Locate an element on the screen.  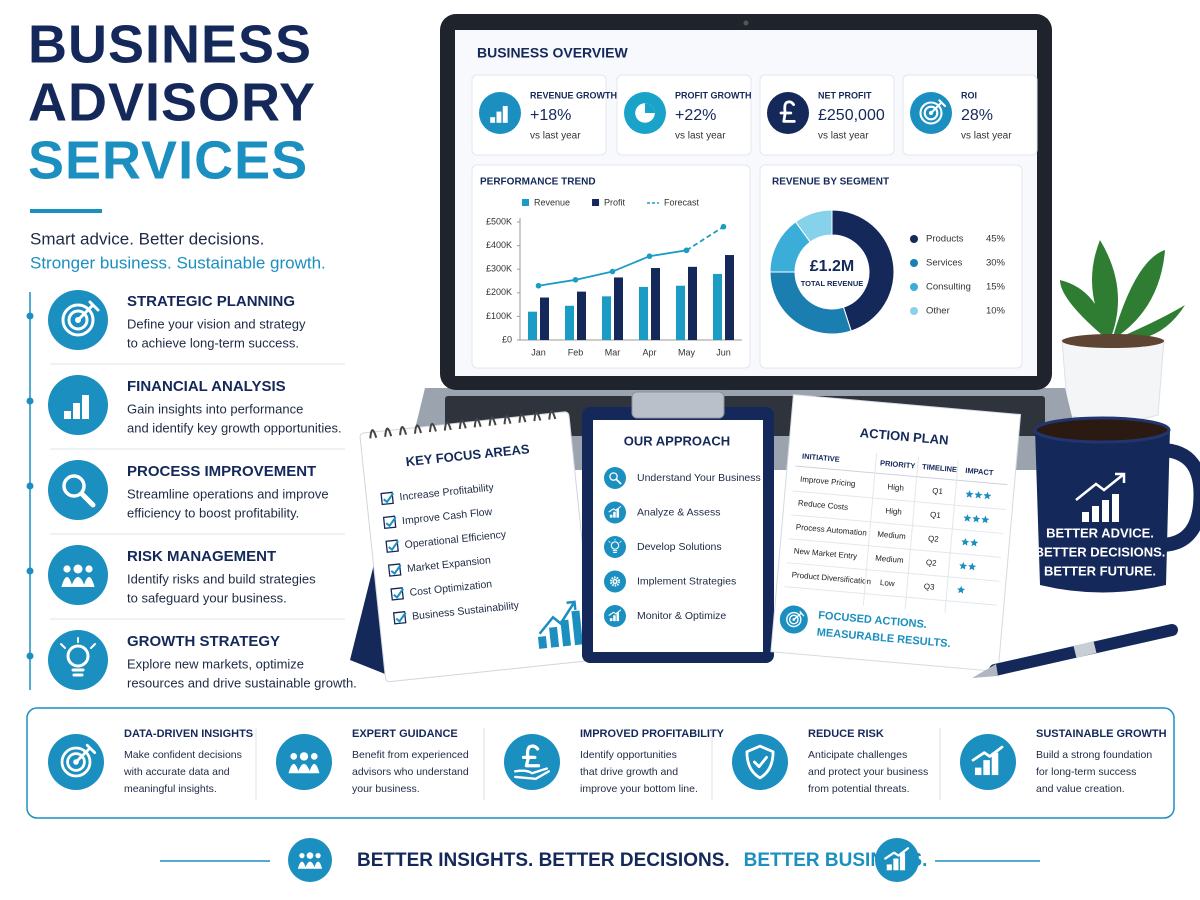
benefit-text: Identify opportunities is located at coordinates (628, 755).